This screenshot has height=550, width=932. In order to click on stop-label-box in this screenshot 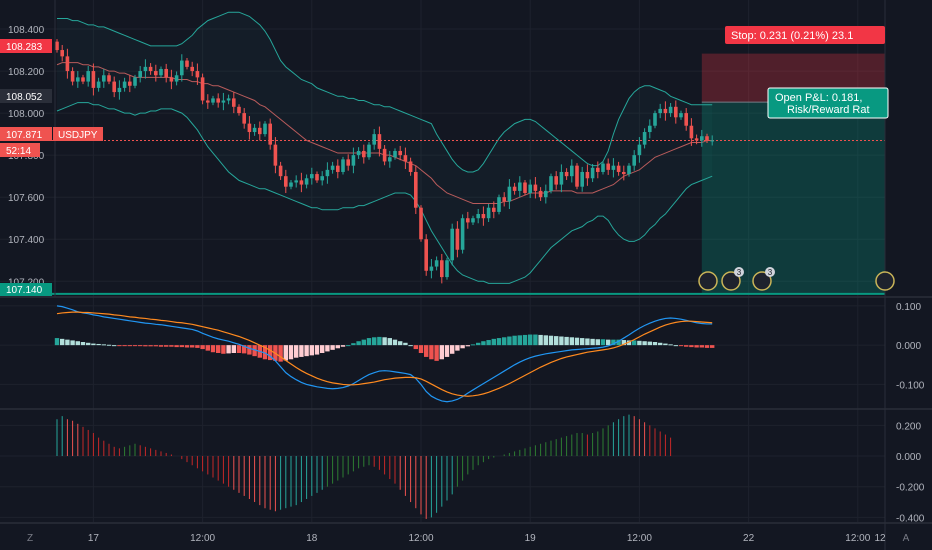, I will do `click(805, 35)`.